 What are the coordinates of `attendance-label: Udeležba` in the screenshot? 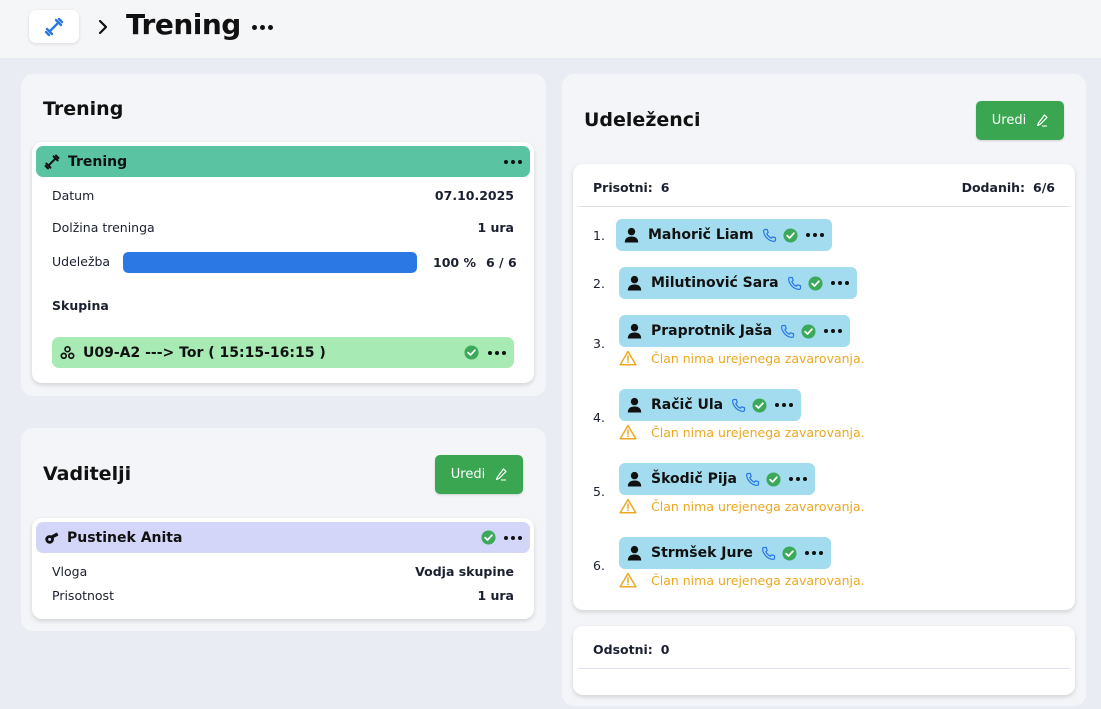 It's located at (81, 261).